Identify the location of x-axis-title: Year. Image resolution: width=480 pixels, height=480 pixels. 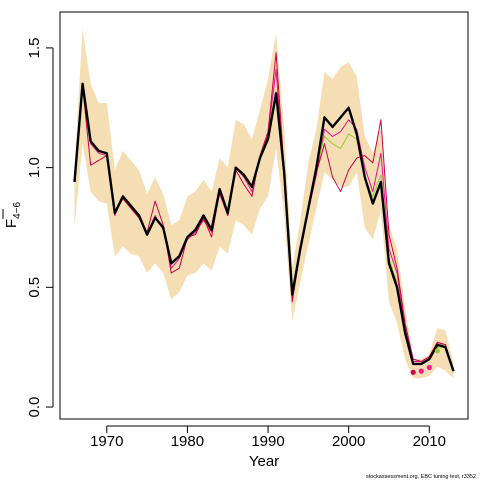
(264, 461).